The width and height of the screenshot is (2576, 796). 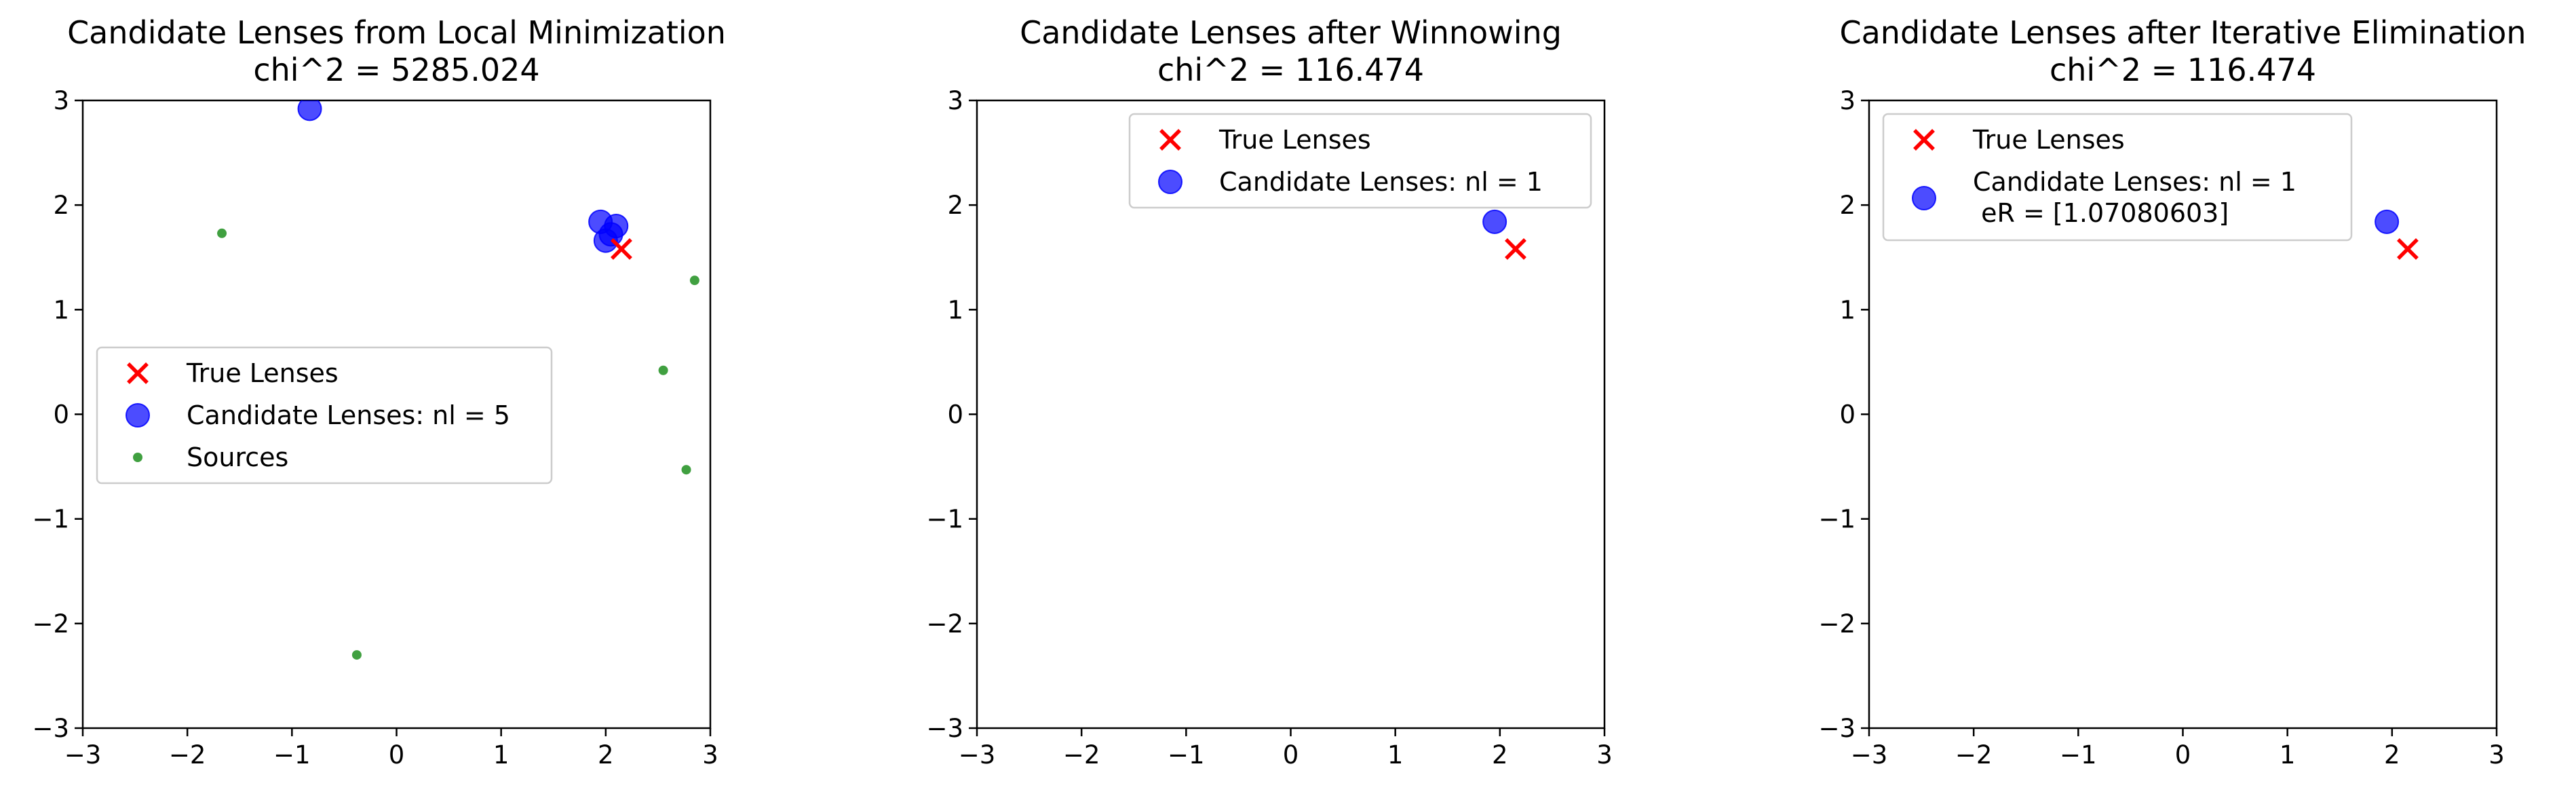 I want to click on chart-title-line: Candidate Lenses after Winnowing, so click(x=1291, y=32).